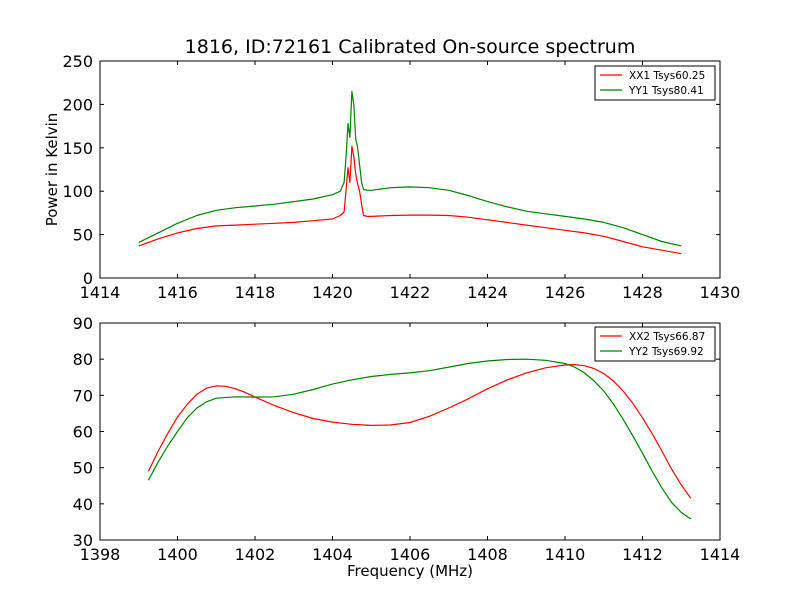 Image resolution: width=800 pixels, height=600 pixels. What do you see at coordinates (52, 170) in the screenshot?
I see `y-axis-label: Power in Kelvin` at bounding box center [52, 170].